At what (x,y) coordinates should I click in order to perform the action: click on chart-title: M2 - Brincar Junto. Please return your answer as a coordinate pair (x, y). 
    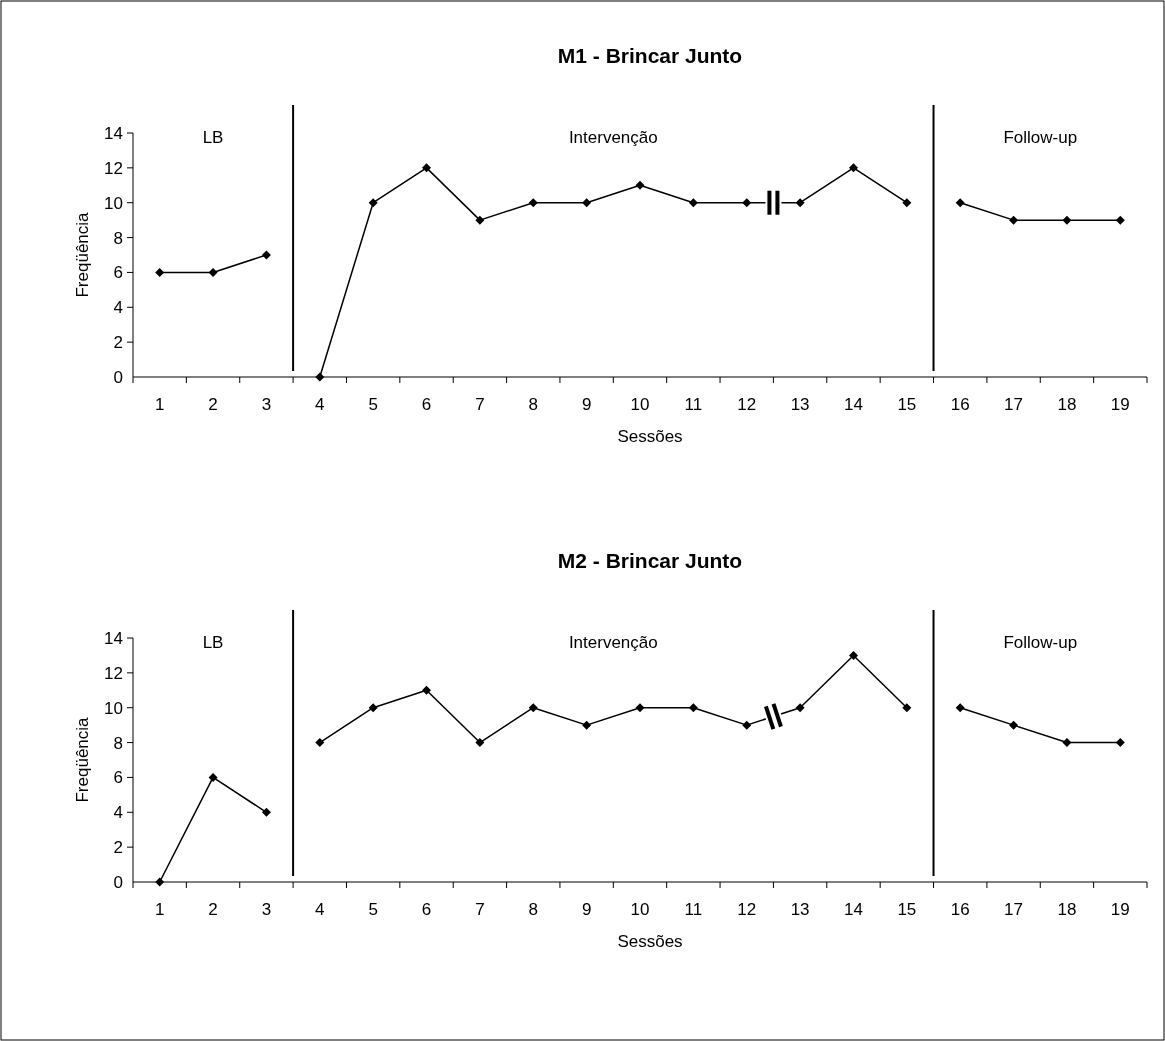
    Looking at the image, I should click on (650, 560).